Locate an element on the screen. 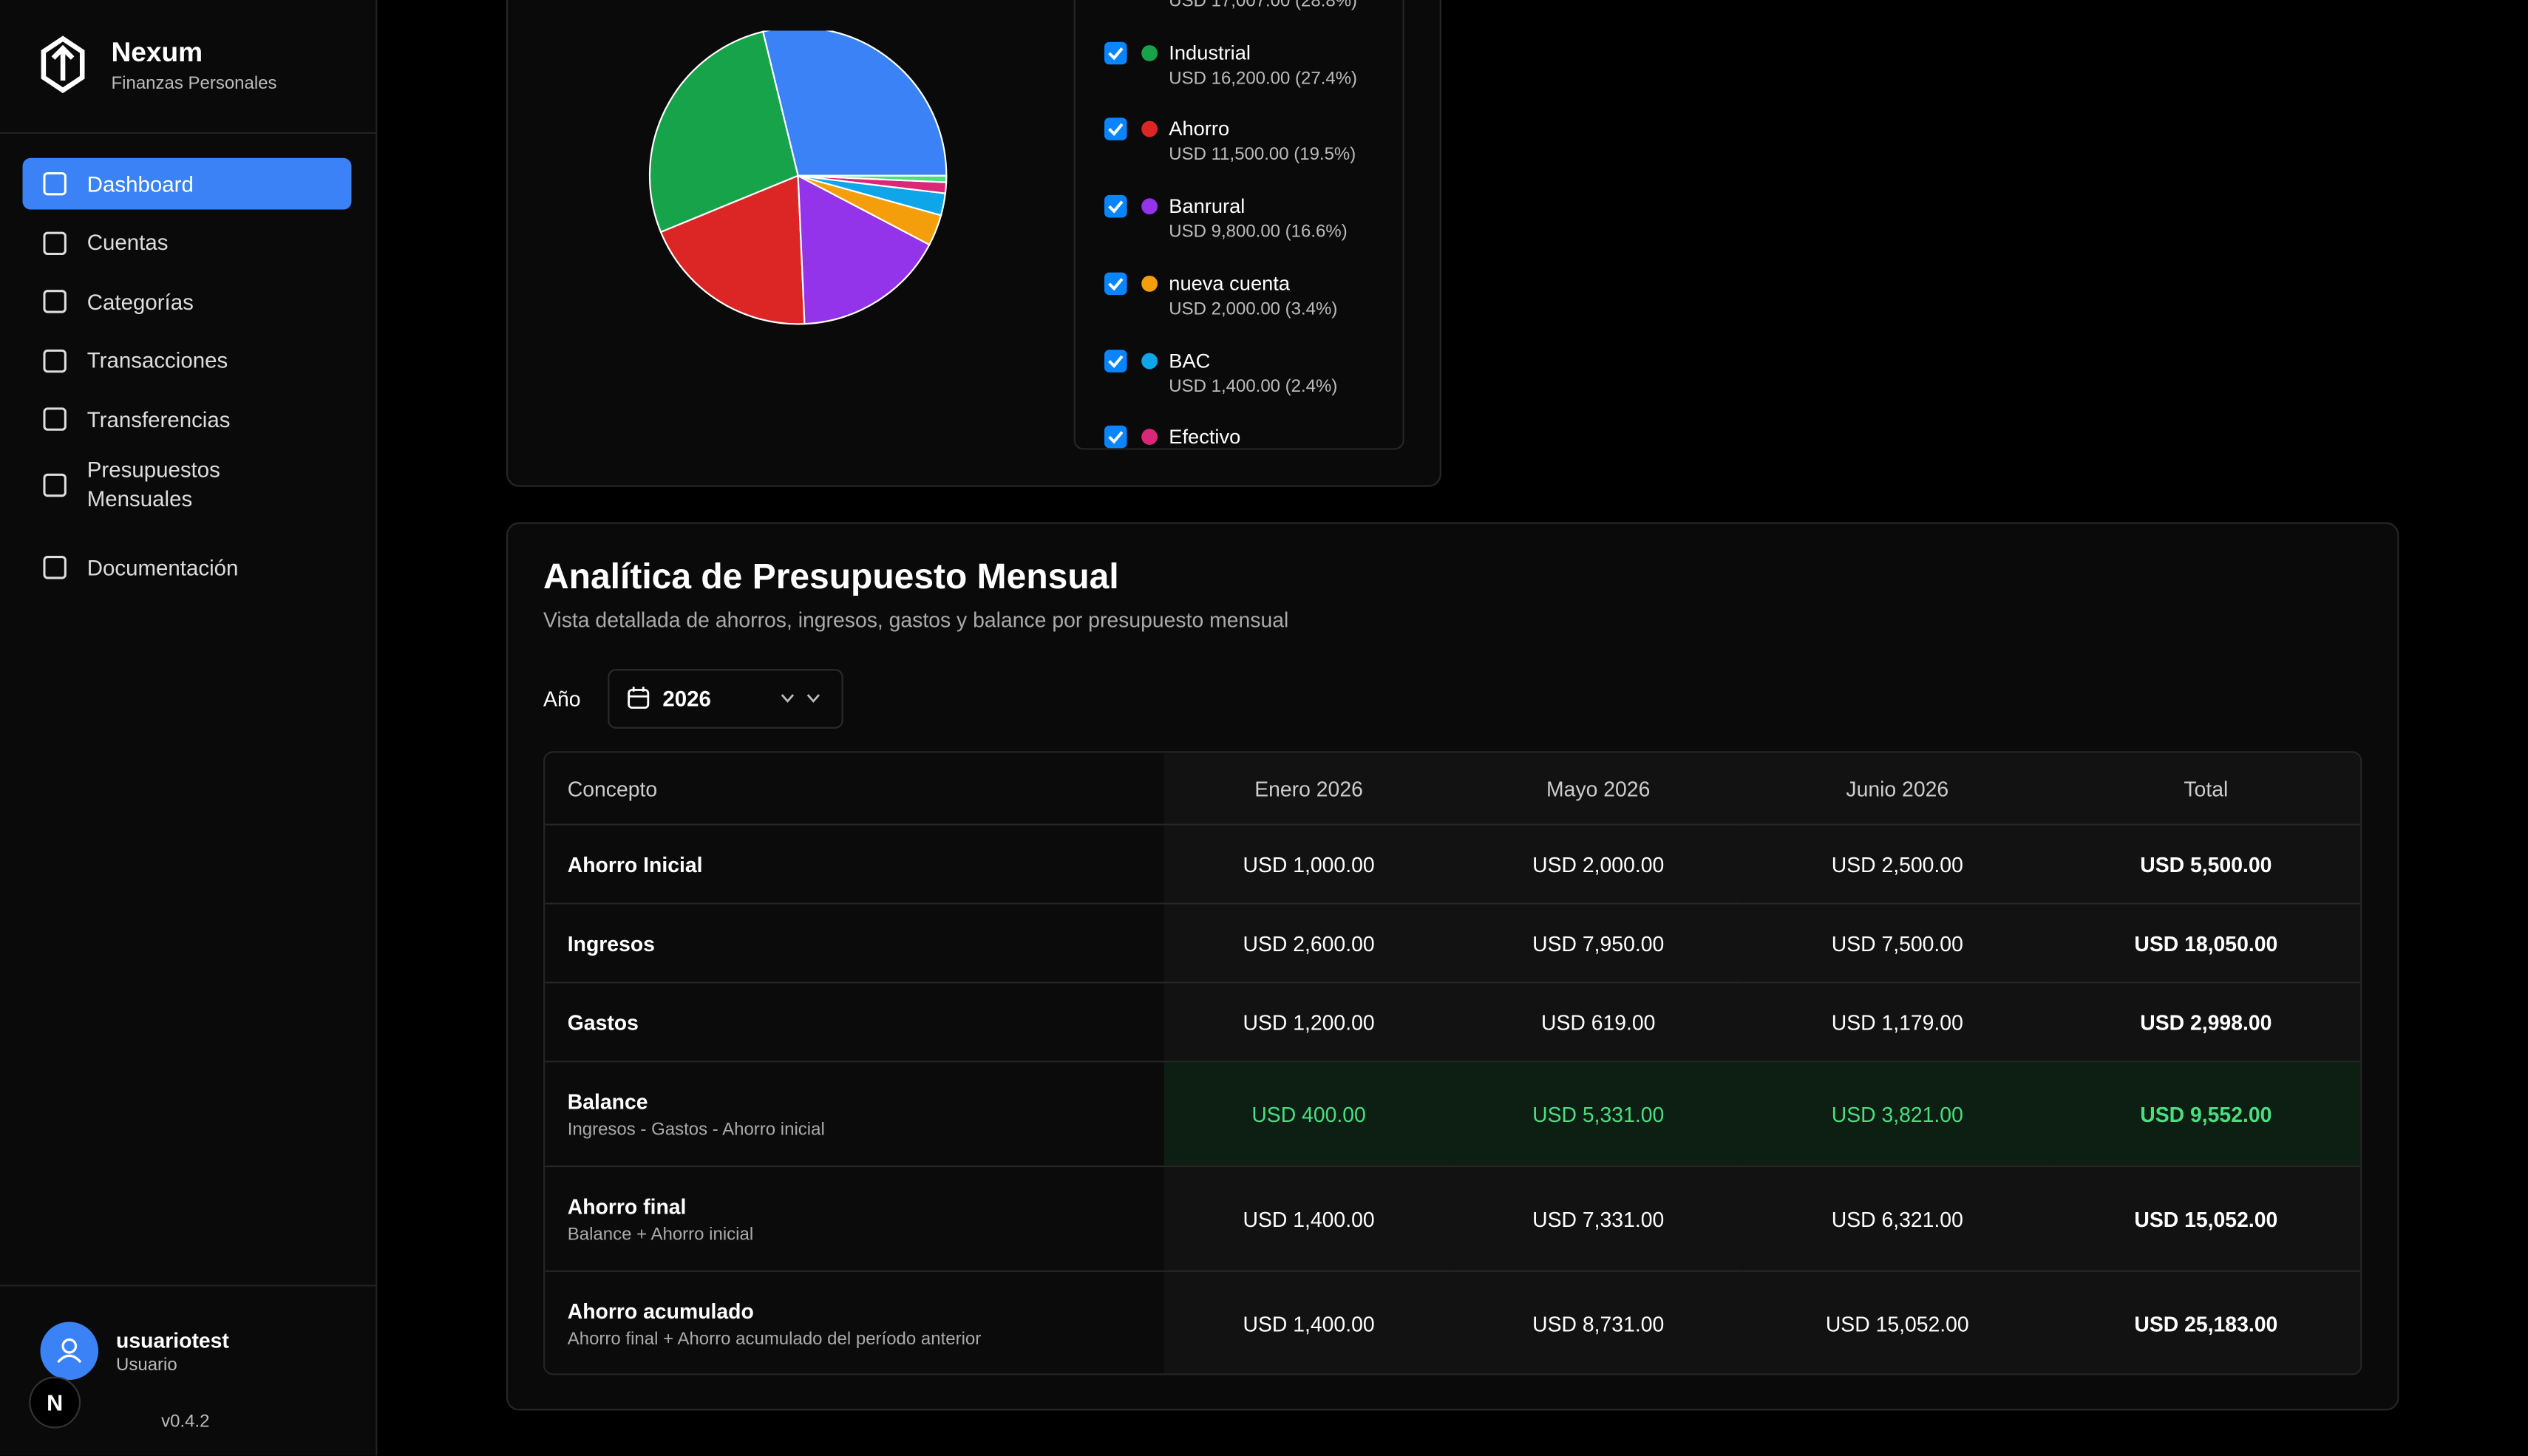 The height and width of the screenshot is (1456, 2528). concept-cell: Ahorro Inicial is located at coordinates (855, 864).